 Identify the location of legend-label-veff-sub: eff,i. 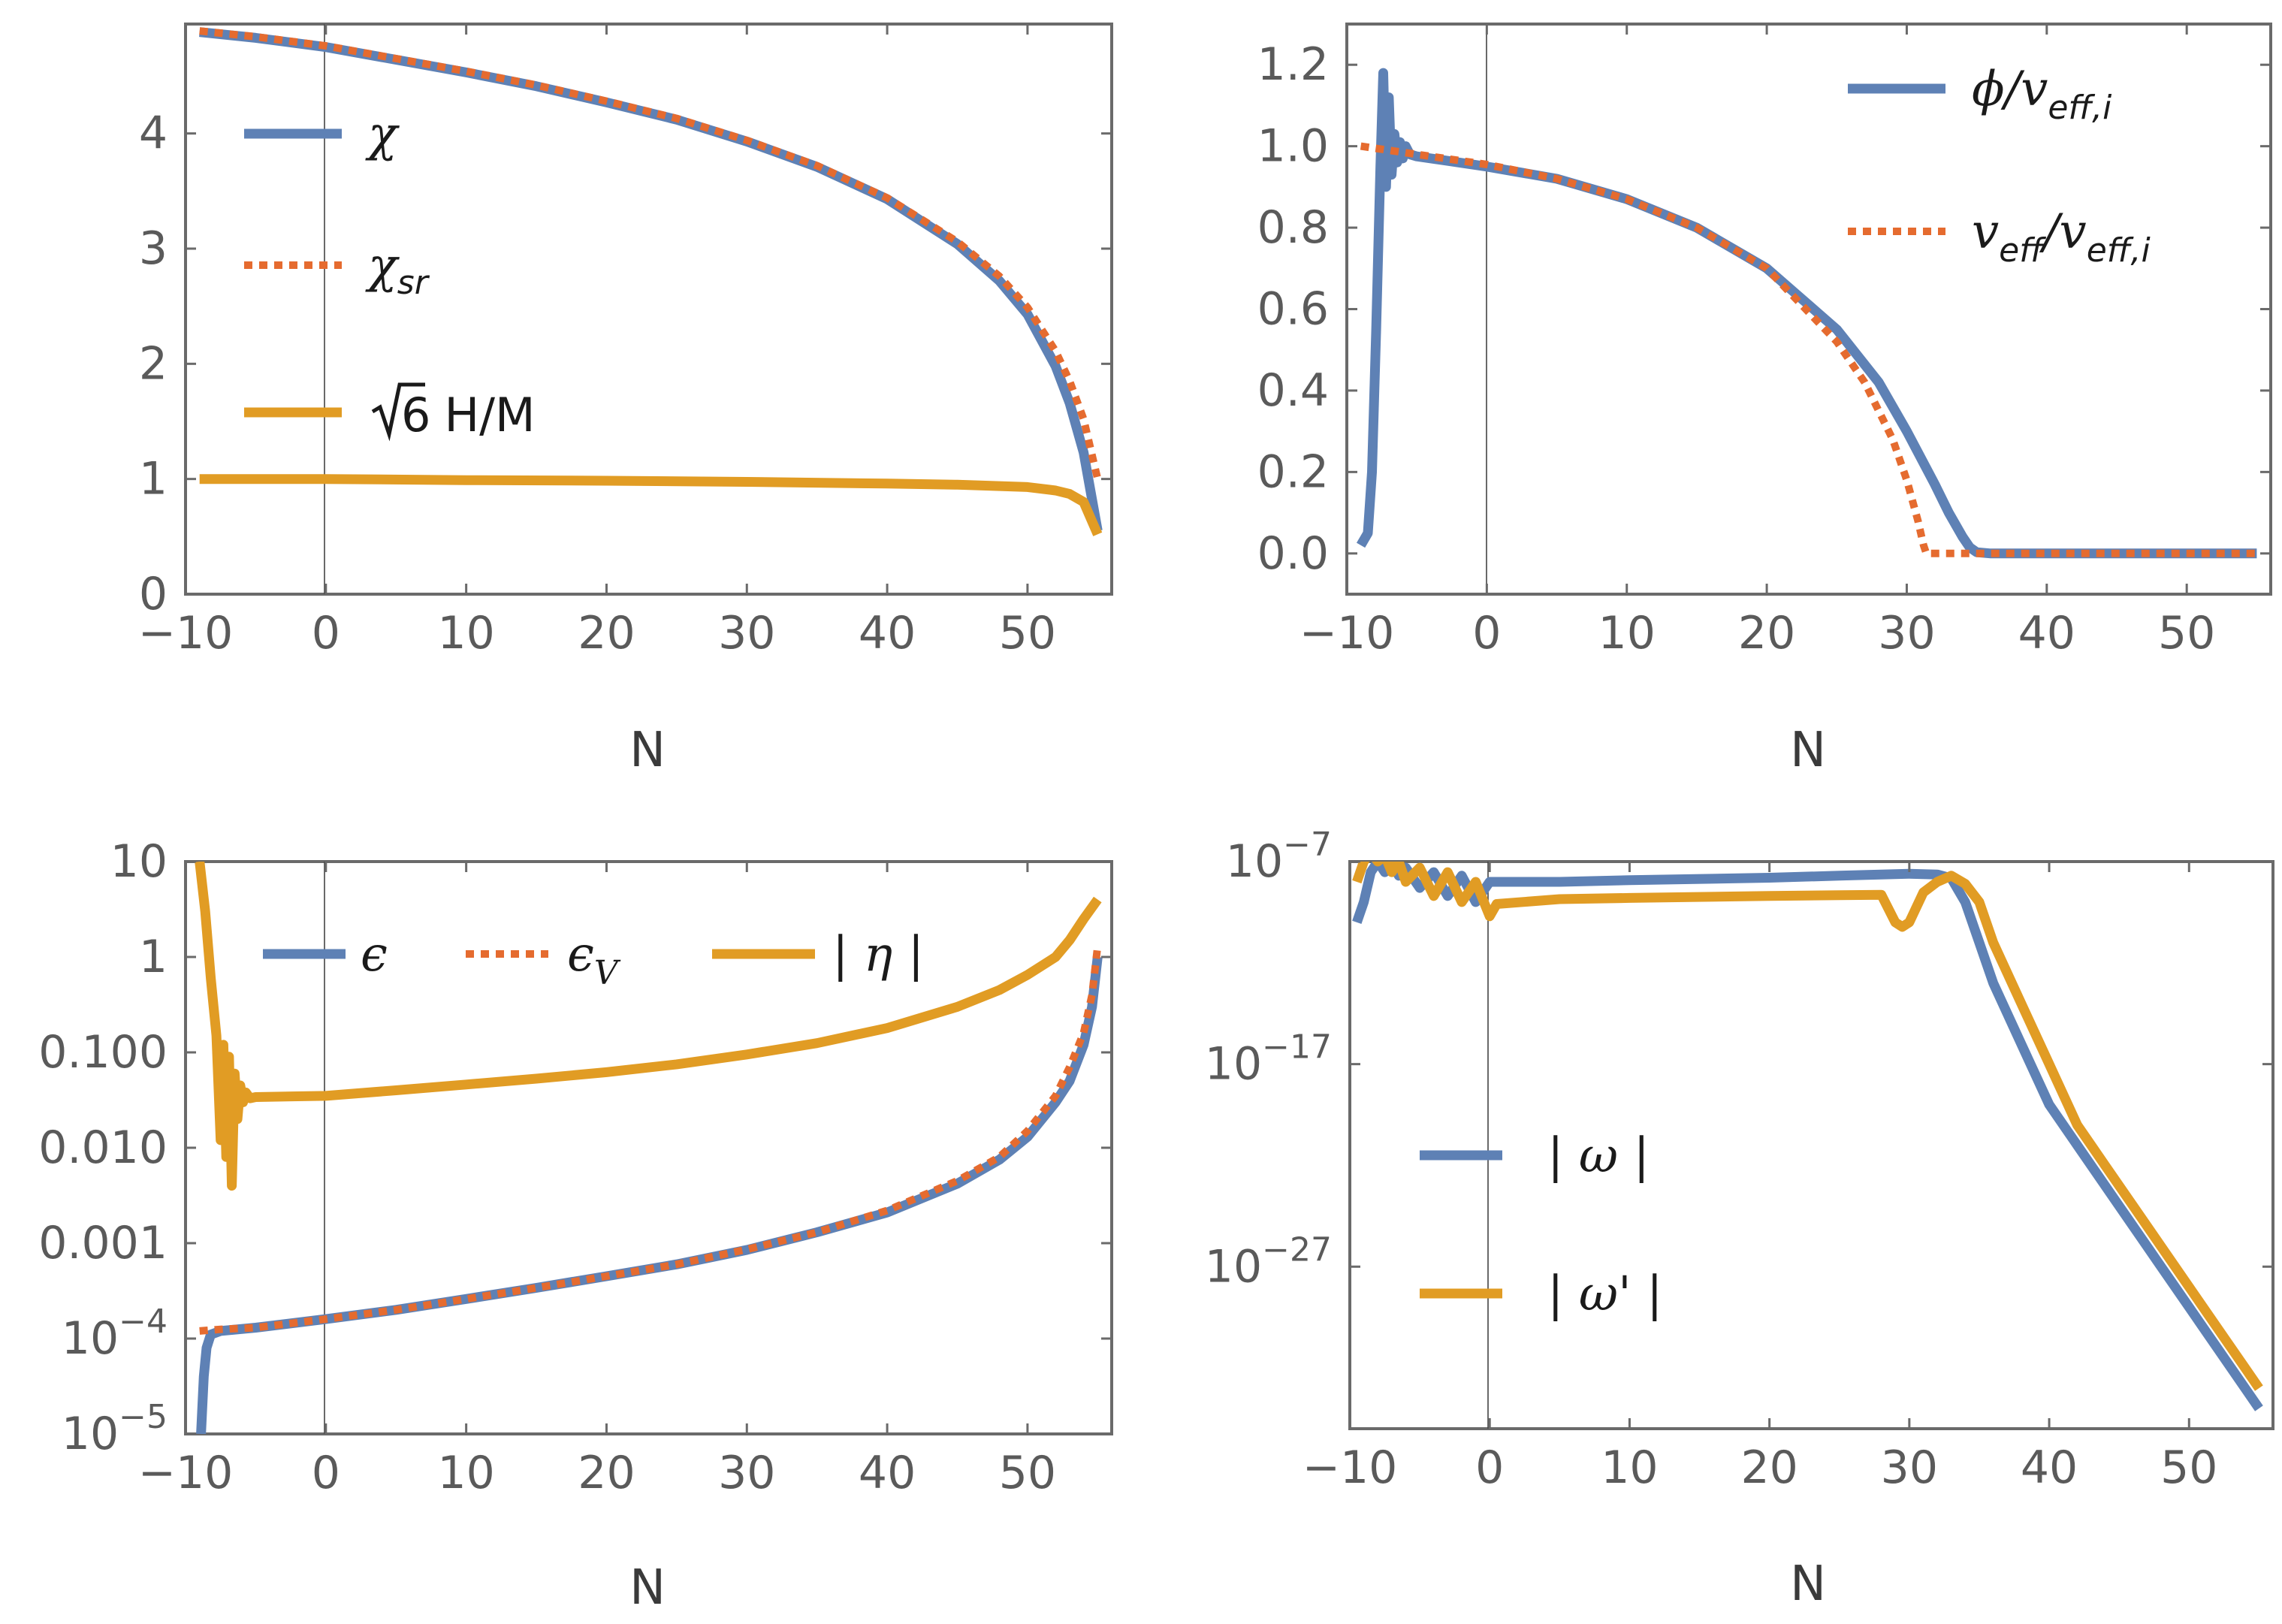
(2119, 250).